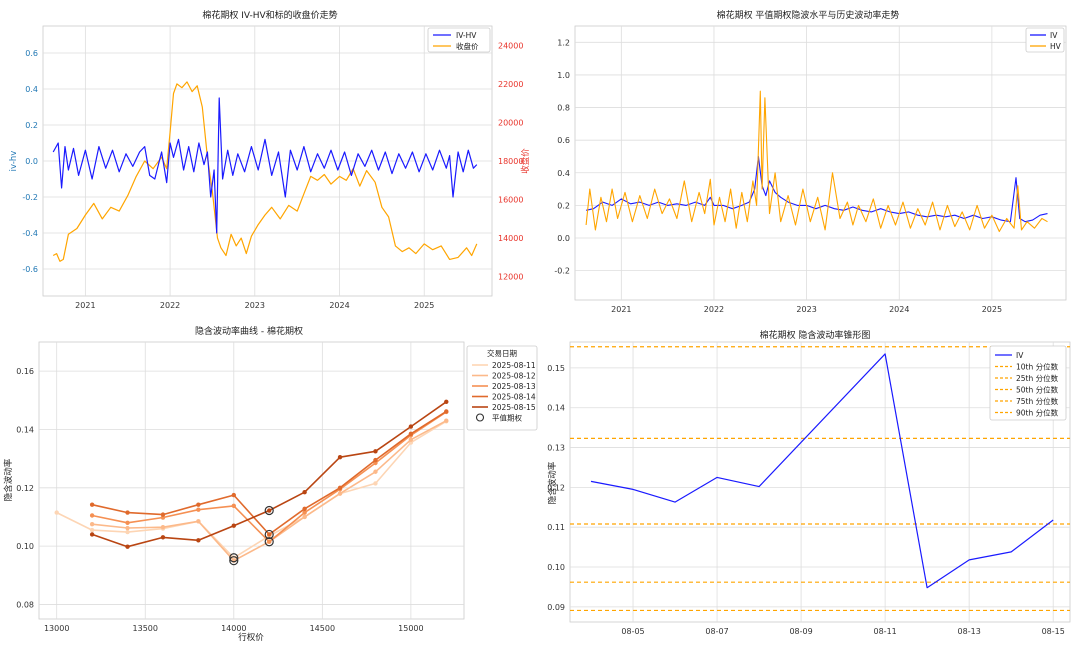 This screenshot has height=646, width=1080. I want to click on x-tick-label: 2024, so click(899, 309).